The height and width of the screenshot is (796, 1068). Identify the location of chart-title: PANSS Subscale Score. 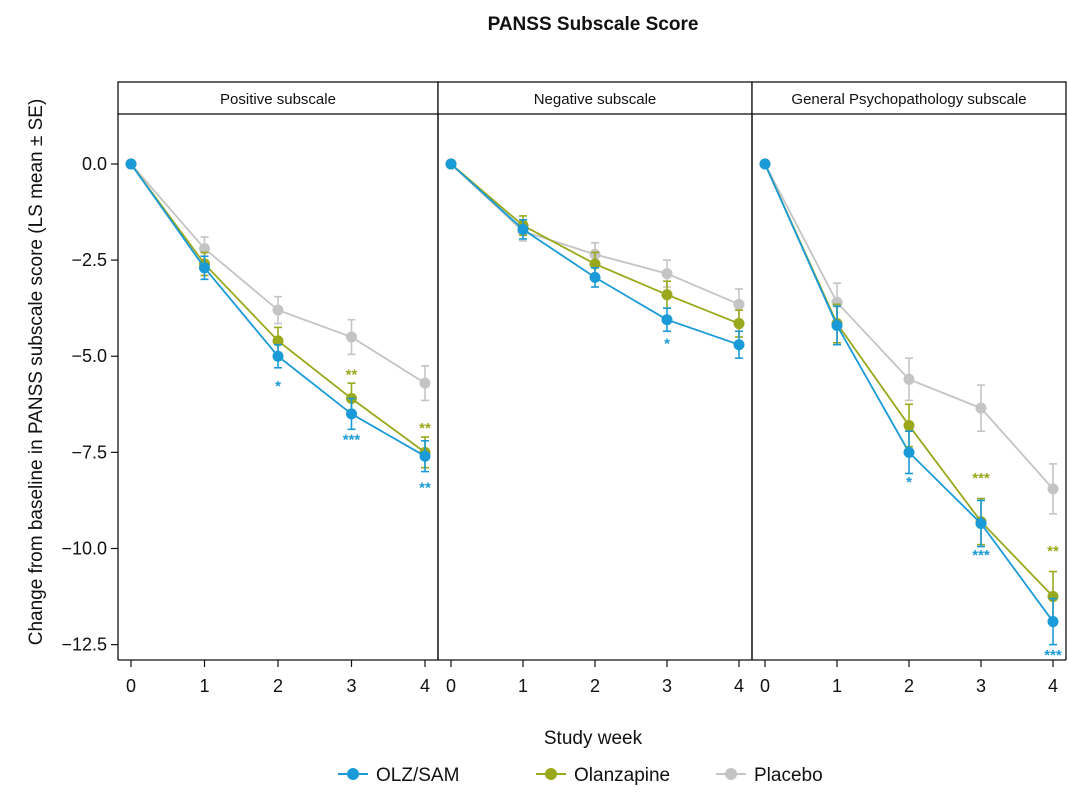
(593, 24).